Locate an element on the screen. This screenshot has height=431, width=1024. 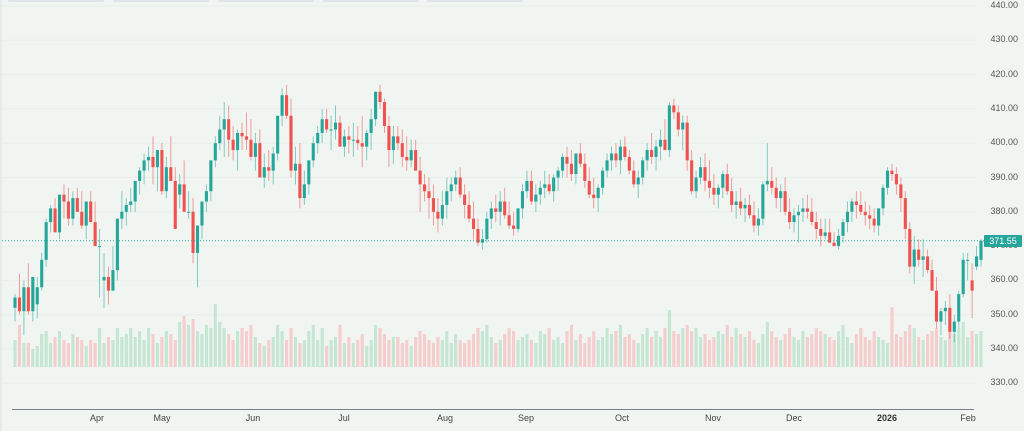
time-axis-label: Oct is located at coordinates (622, 418).